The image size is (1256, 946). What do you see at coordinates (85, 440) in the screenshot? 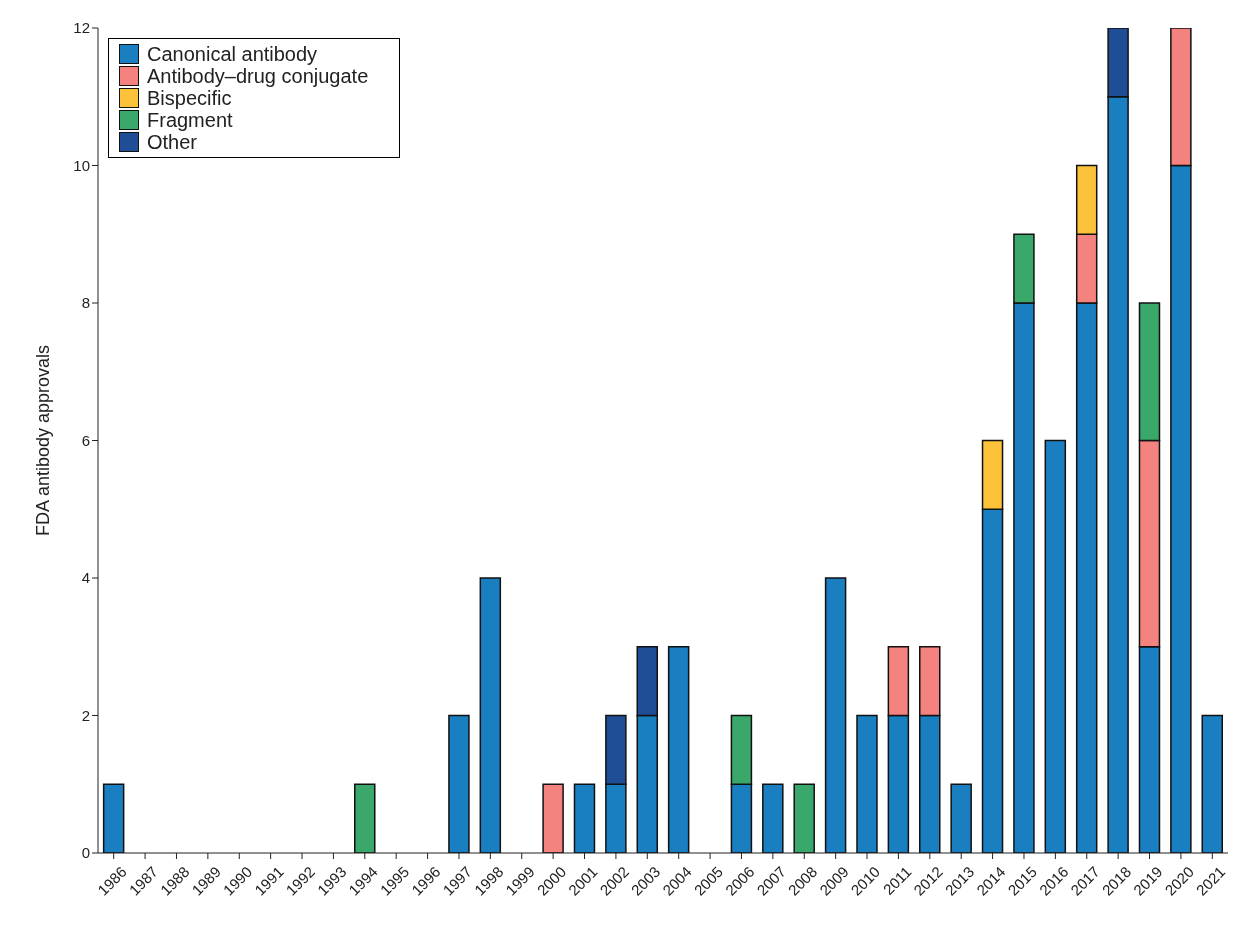
I see `y-tick-label: 6` at bounding box center [85, 440].